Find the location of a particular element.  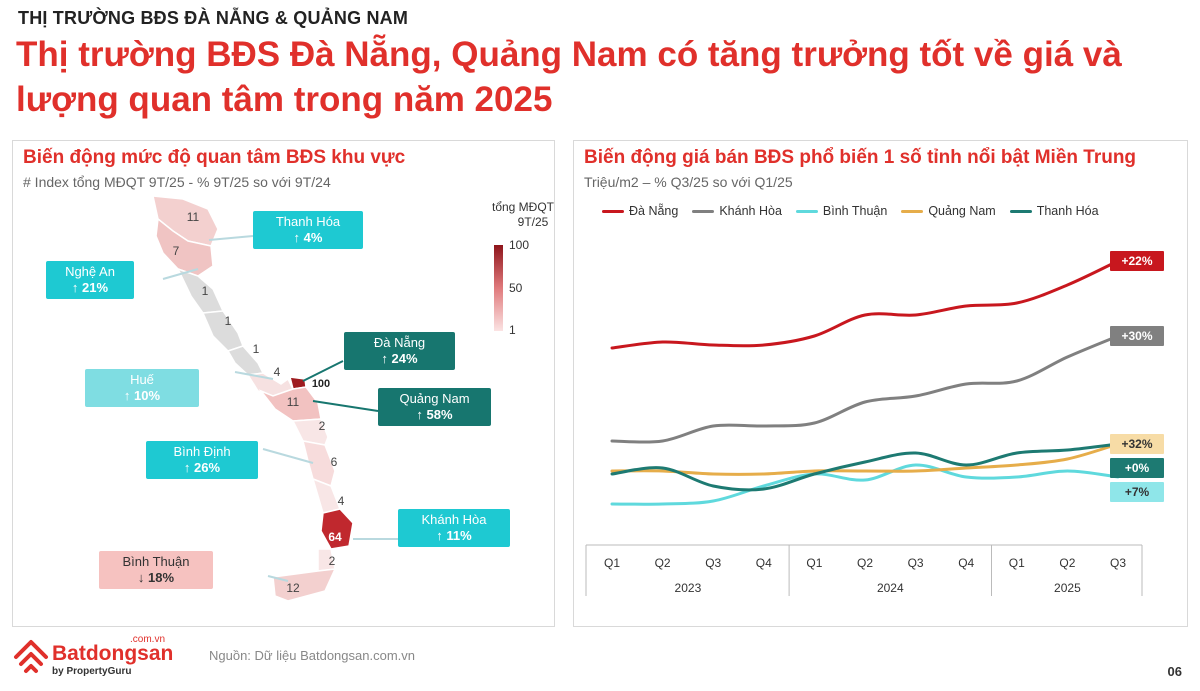

callout-change: ↑ 58% is located at coordinates (434, 414).